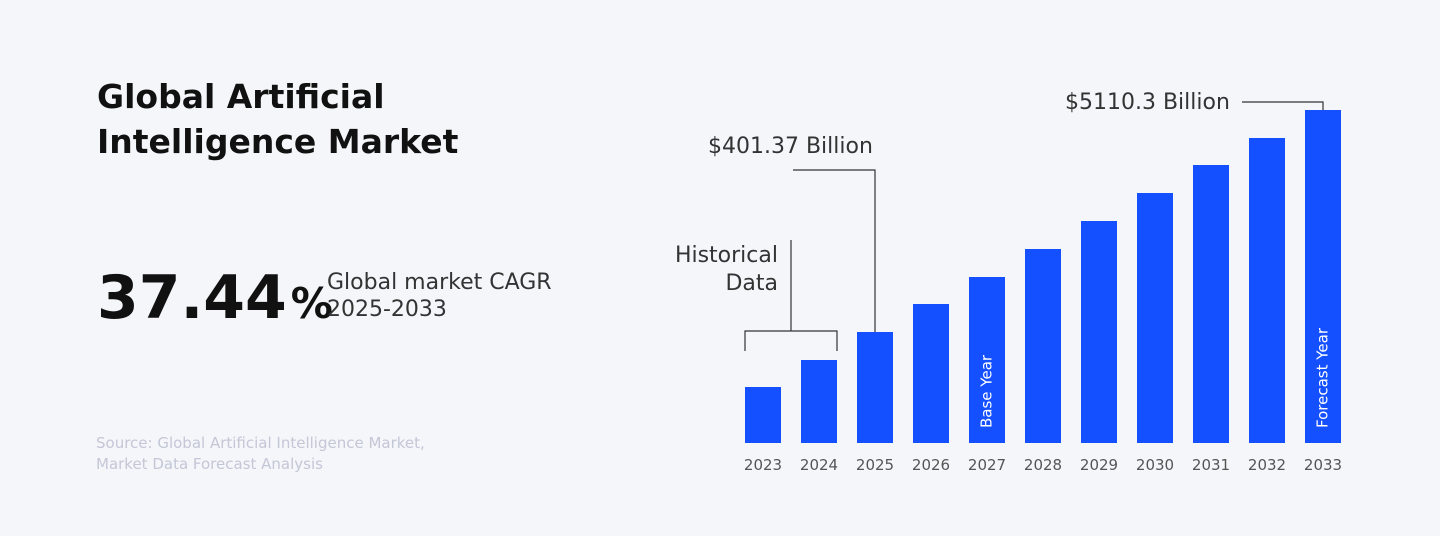 The height and width of the screenshot is (536, 1440). I want to click on historical-bracket, so click(791, 295).